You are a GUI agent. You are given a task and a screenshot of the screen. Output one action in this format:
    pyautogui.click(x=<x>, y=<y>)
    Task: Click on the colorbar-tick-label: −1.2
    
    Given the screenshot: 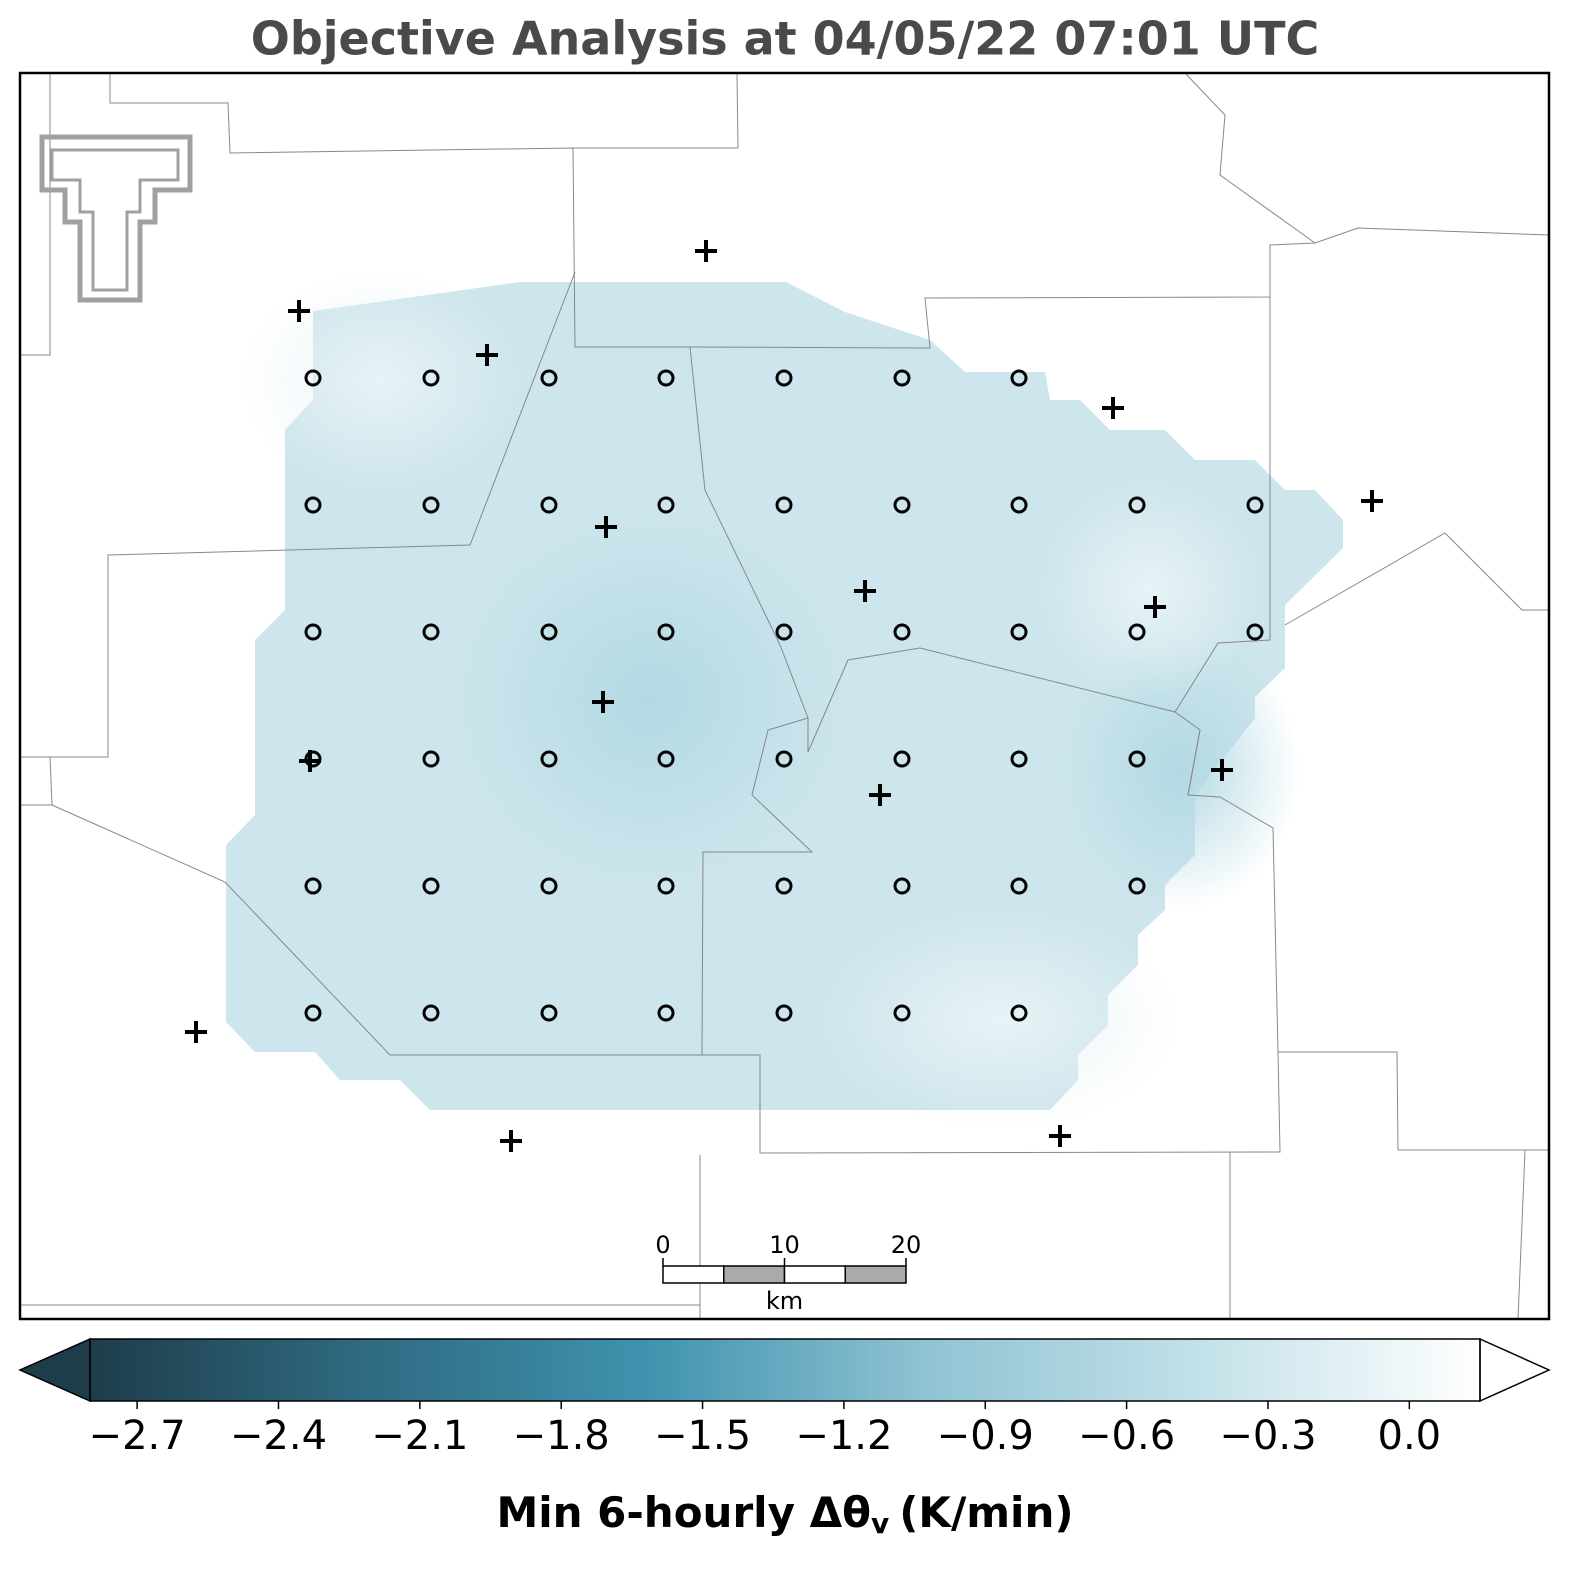 What is the action you would take?
    pyautogui.click(x=843, y=1436)
    